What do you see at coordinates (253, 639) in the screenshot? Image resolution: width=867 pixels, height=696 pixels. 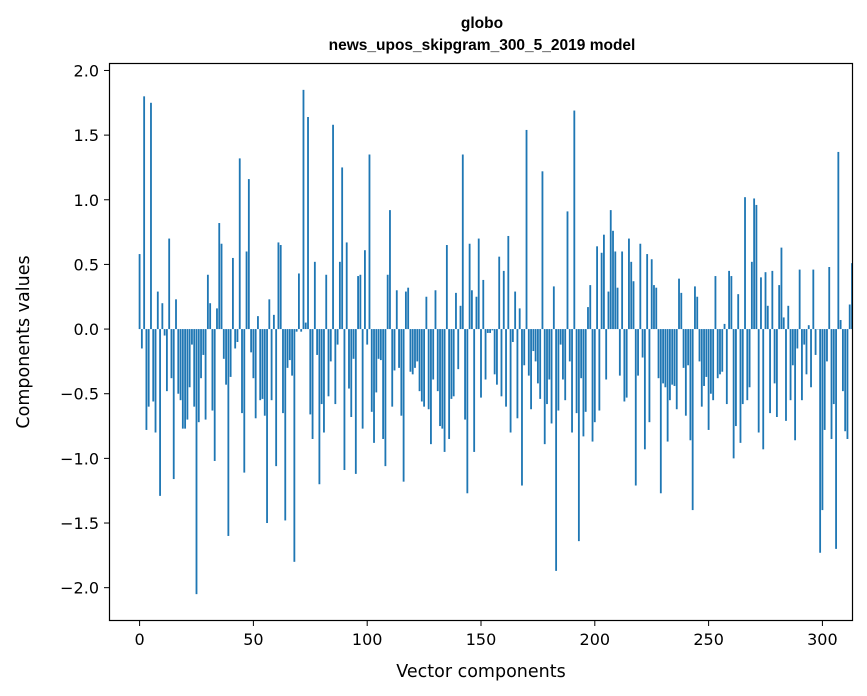 I see `x-tick-label: 50` at bounding box center [253, 639].